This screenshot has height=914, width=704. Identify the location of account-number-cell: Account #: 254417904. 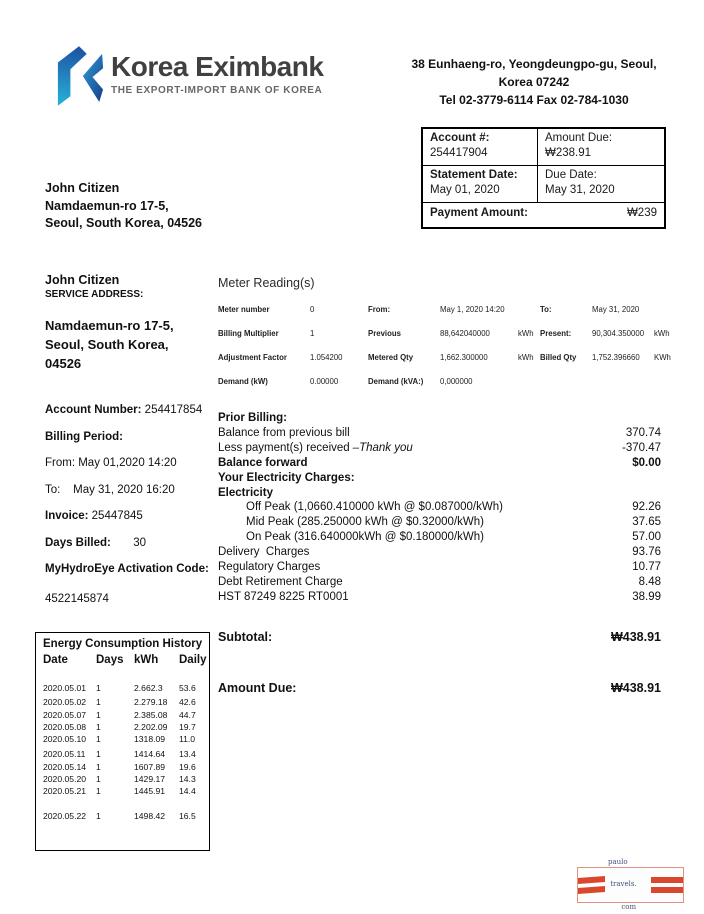
(480, 147).